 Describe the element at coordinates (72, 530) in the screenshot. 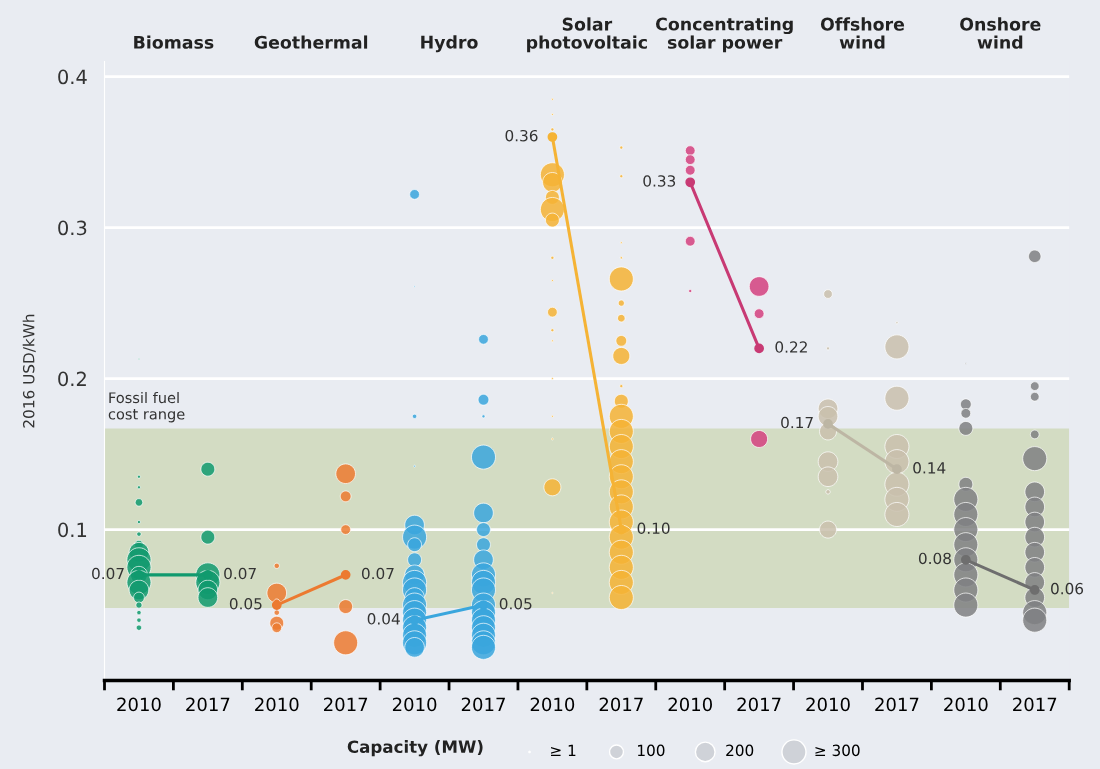

I see `y-tick-label: 0.1` at that location.